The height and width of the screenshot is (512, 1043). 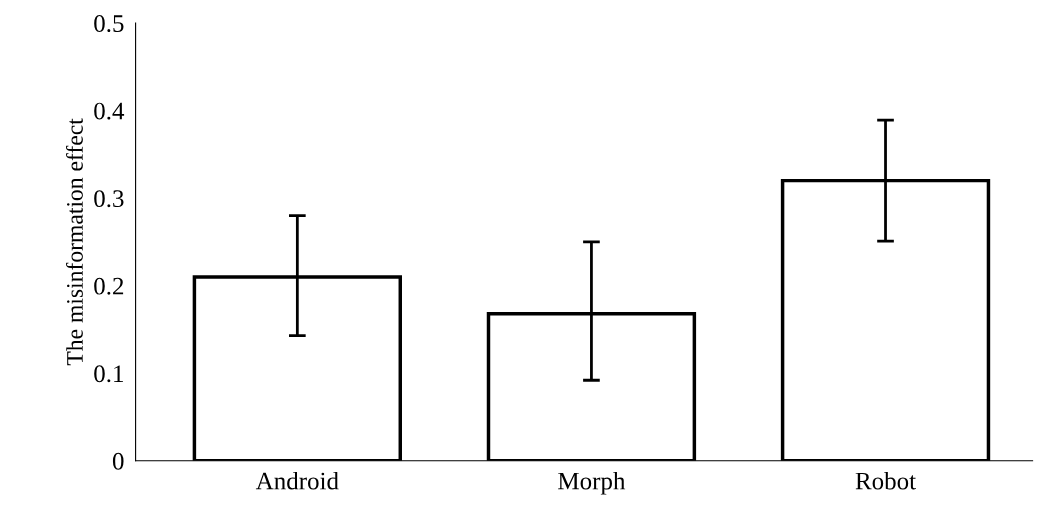 What do you see at coordinates (297, 480) in the screenshot?
I see `x-tick-label: Android` at bounding box center [297, 480].